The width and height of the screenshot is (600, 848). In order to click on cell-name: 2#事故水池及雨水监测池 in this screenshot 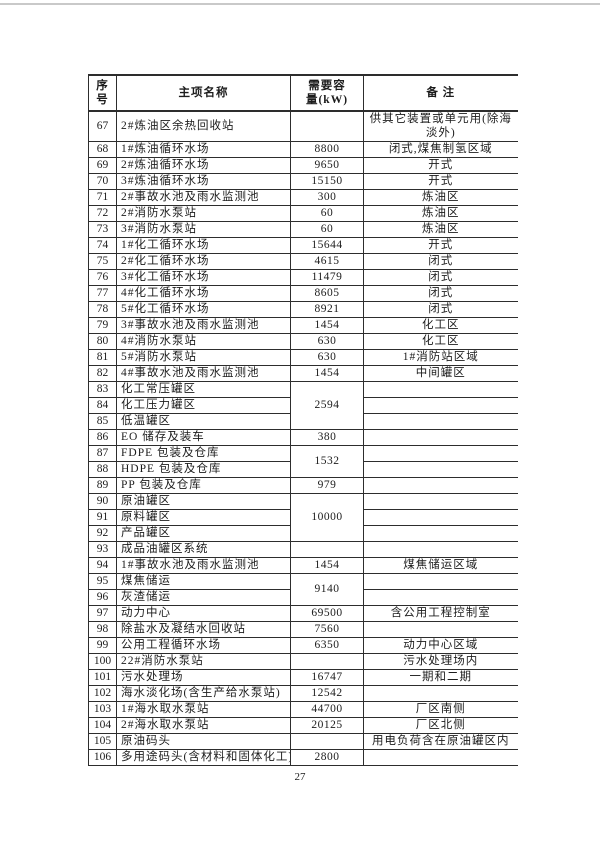, I will do `click(203, 197)`.